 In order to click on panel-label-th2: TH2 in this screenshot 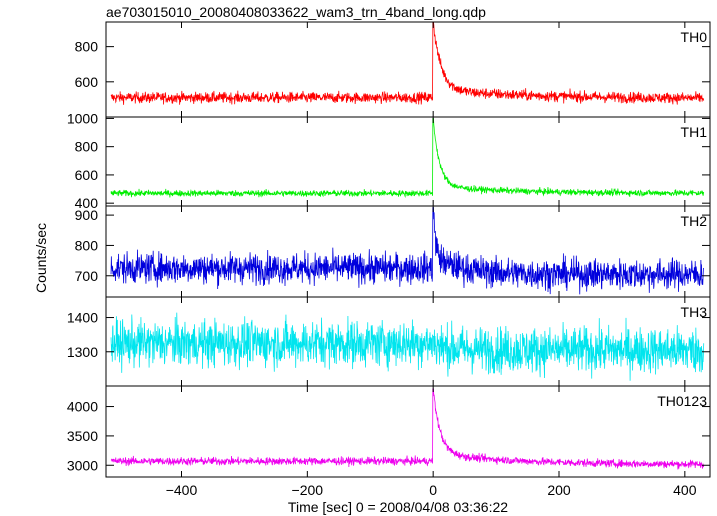, I will do `click(694, 221)`.